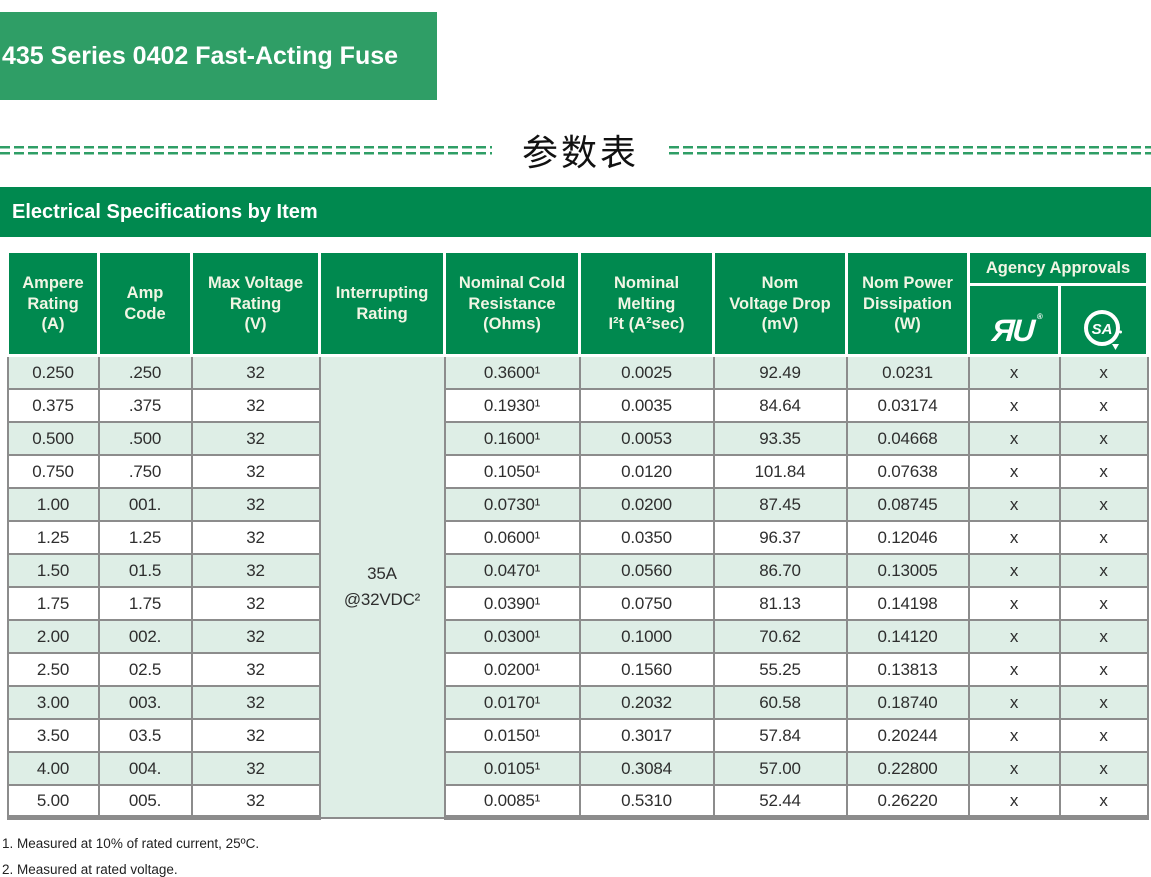 Image resolution: width=1151 pixels, height=877 pixels. Describe the element at coordinates (145, 768) in the screenshot. I see `table-cell: 004.` at that location.